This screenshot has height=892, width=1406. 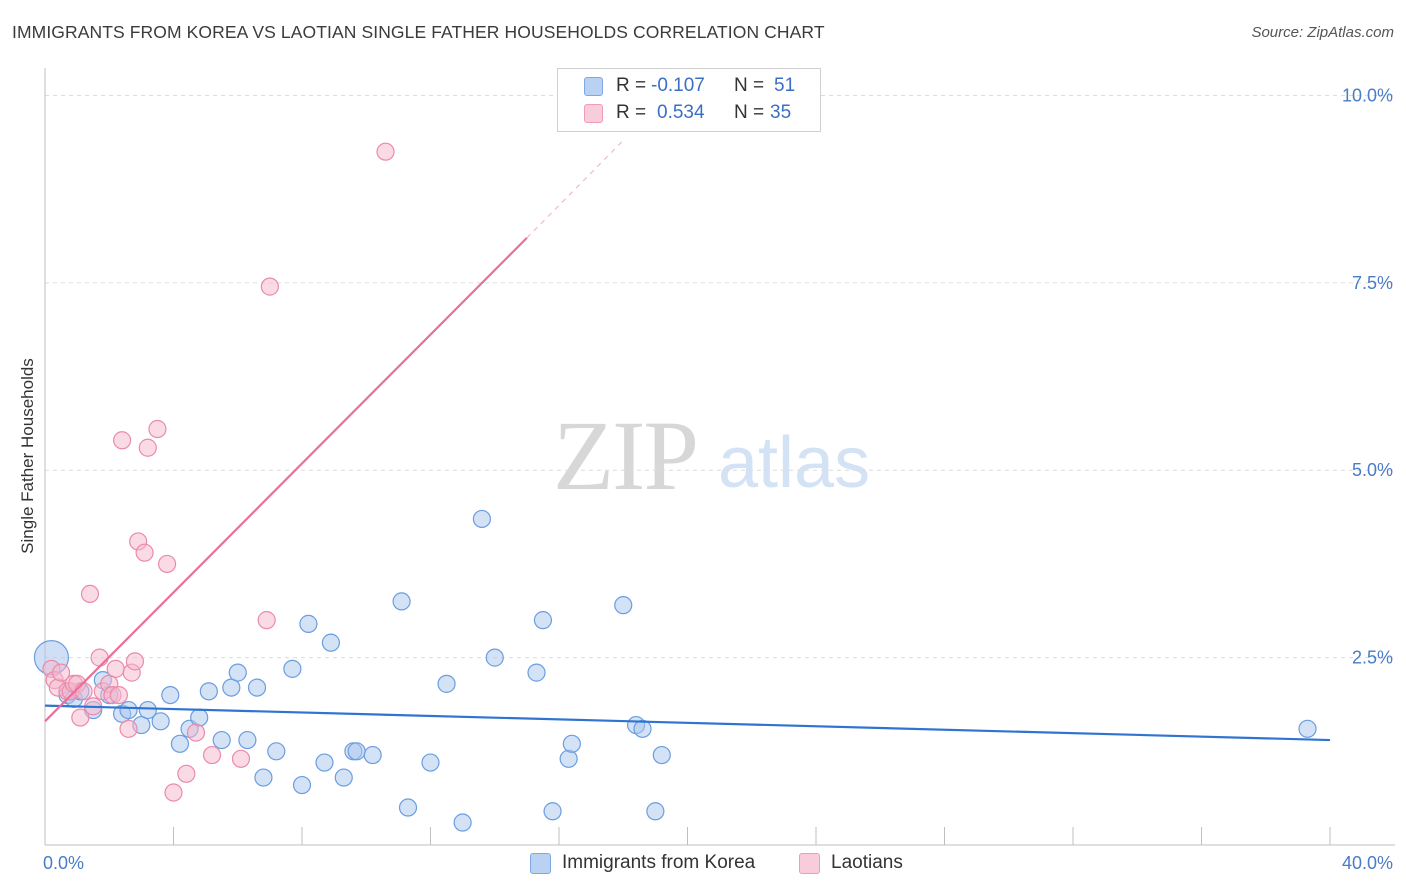 What do you see at coordinates (63, 863) in the screenshot?
I see `x-tick-label: 0.0%` at bounding box center [63, 863].